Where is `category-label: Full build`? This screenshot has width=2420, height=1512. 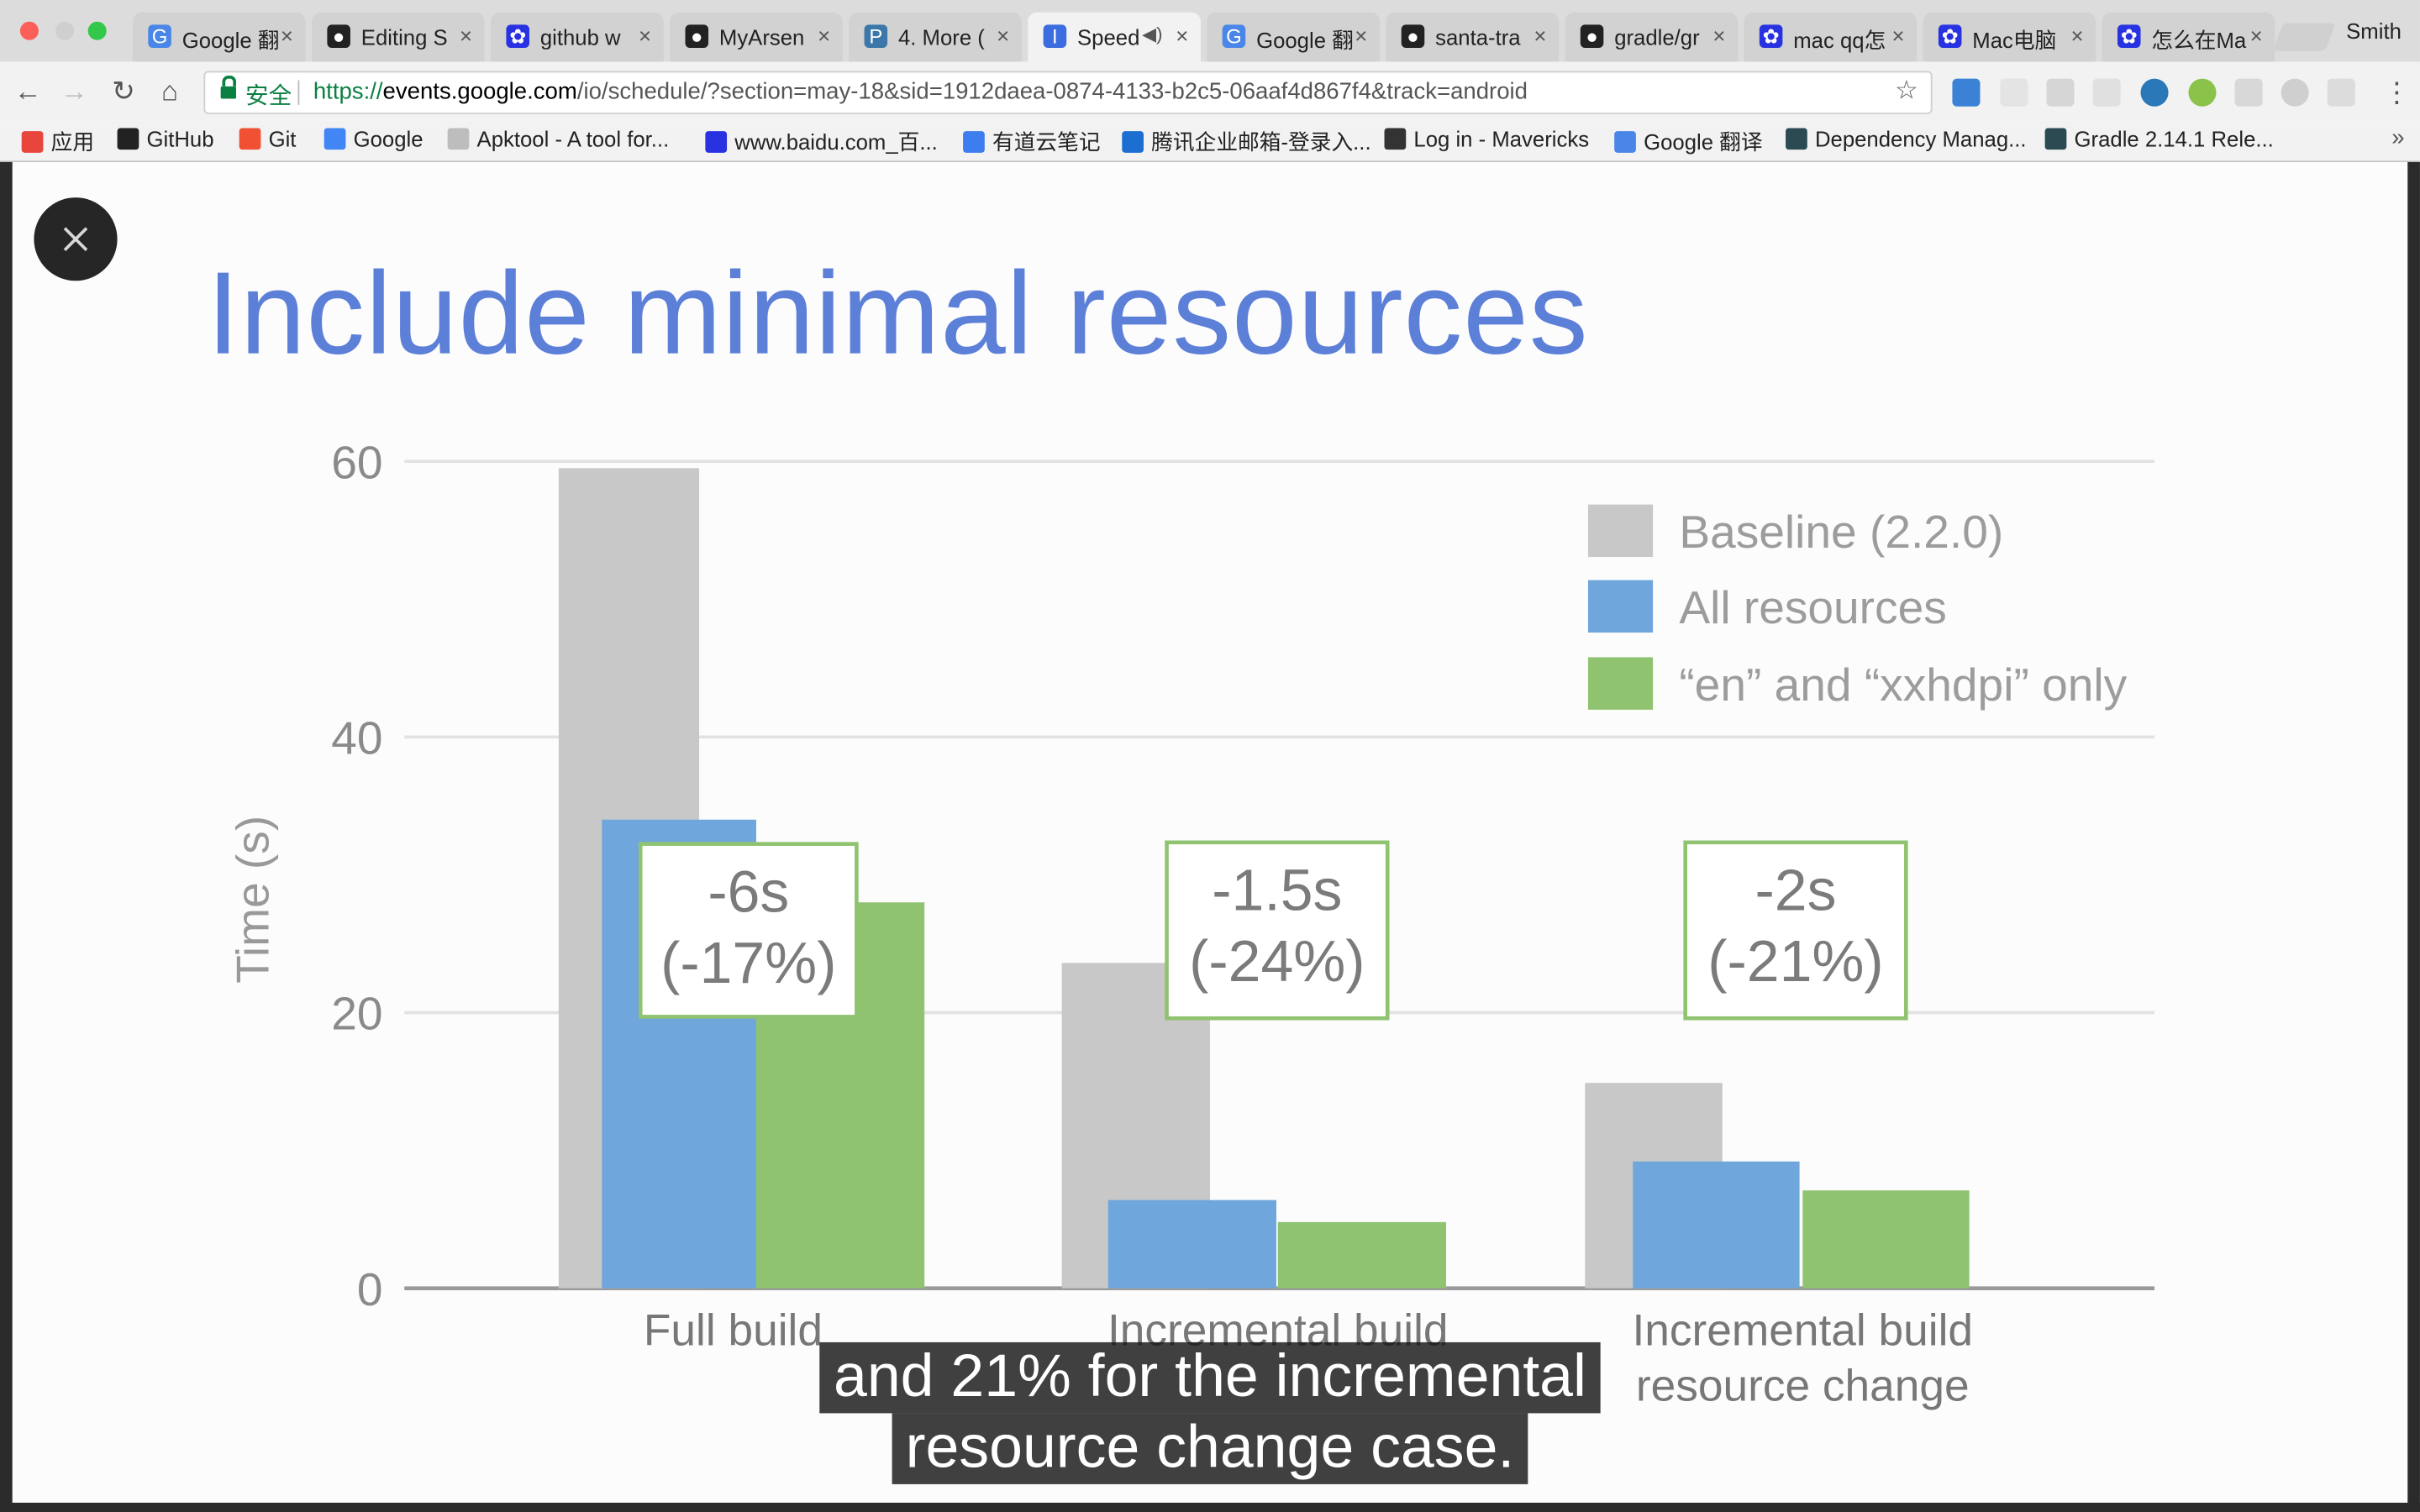 category-label: Full build is located at coordinates (734, 1331).